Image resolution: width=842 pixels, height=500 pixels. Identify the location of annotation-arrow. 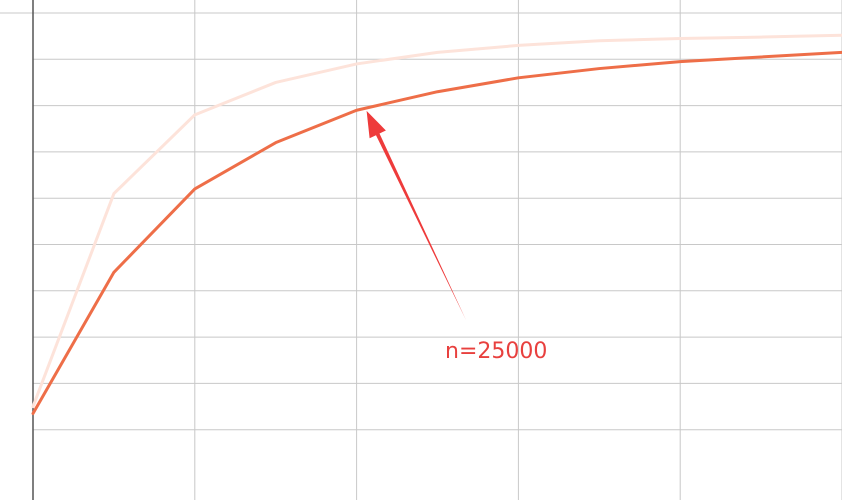
(416, 215).